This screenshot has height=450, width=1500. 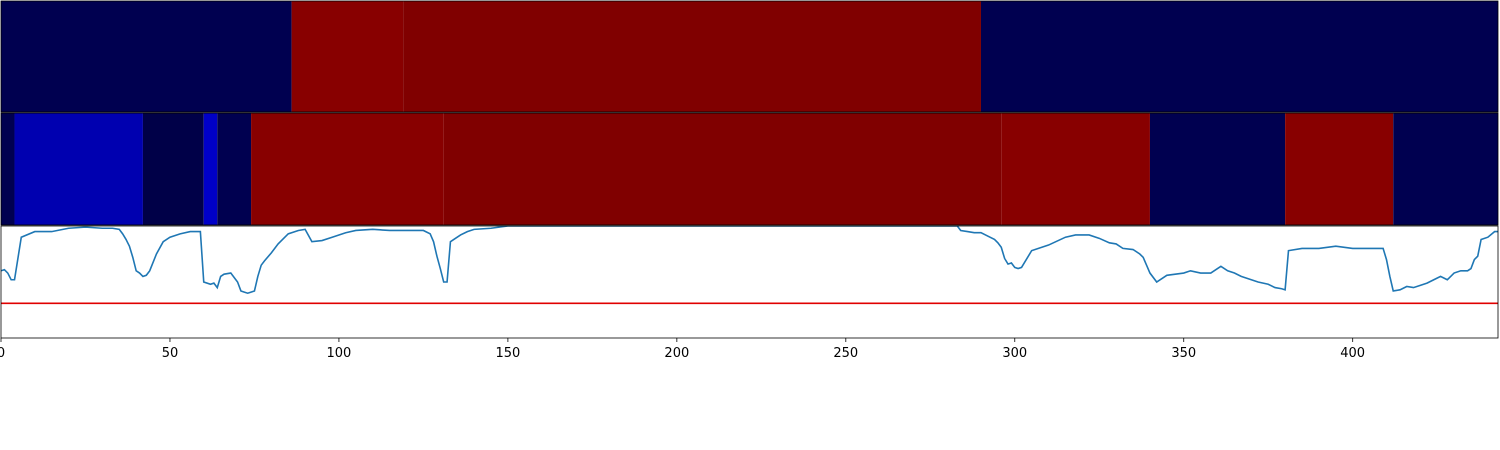 I want to click on x-tick-label-50: 50, so click(x=170, y=353).